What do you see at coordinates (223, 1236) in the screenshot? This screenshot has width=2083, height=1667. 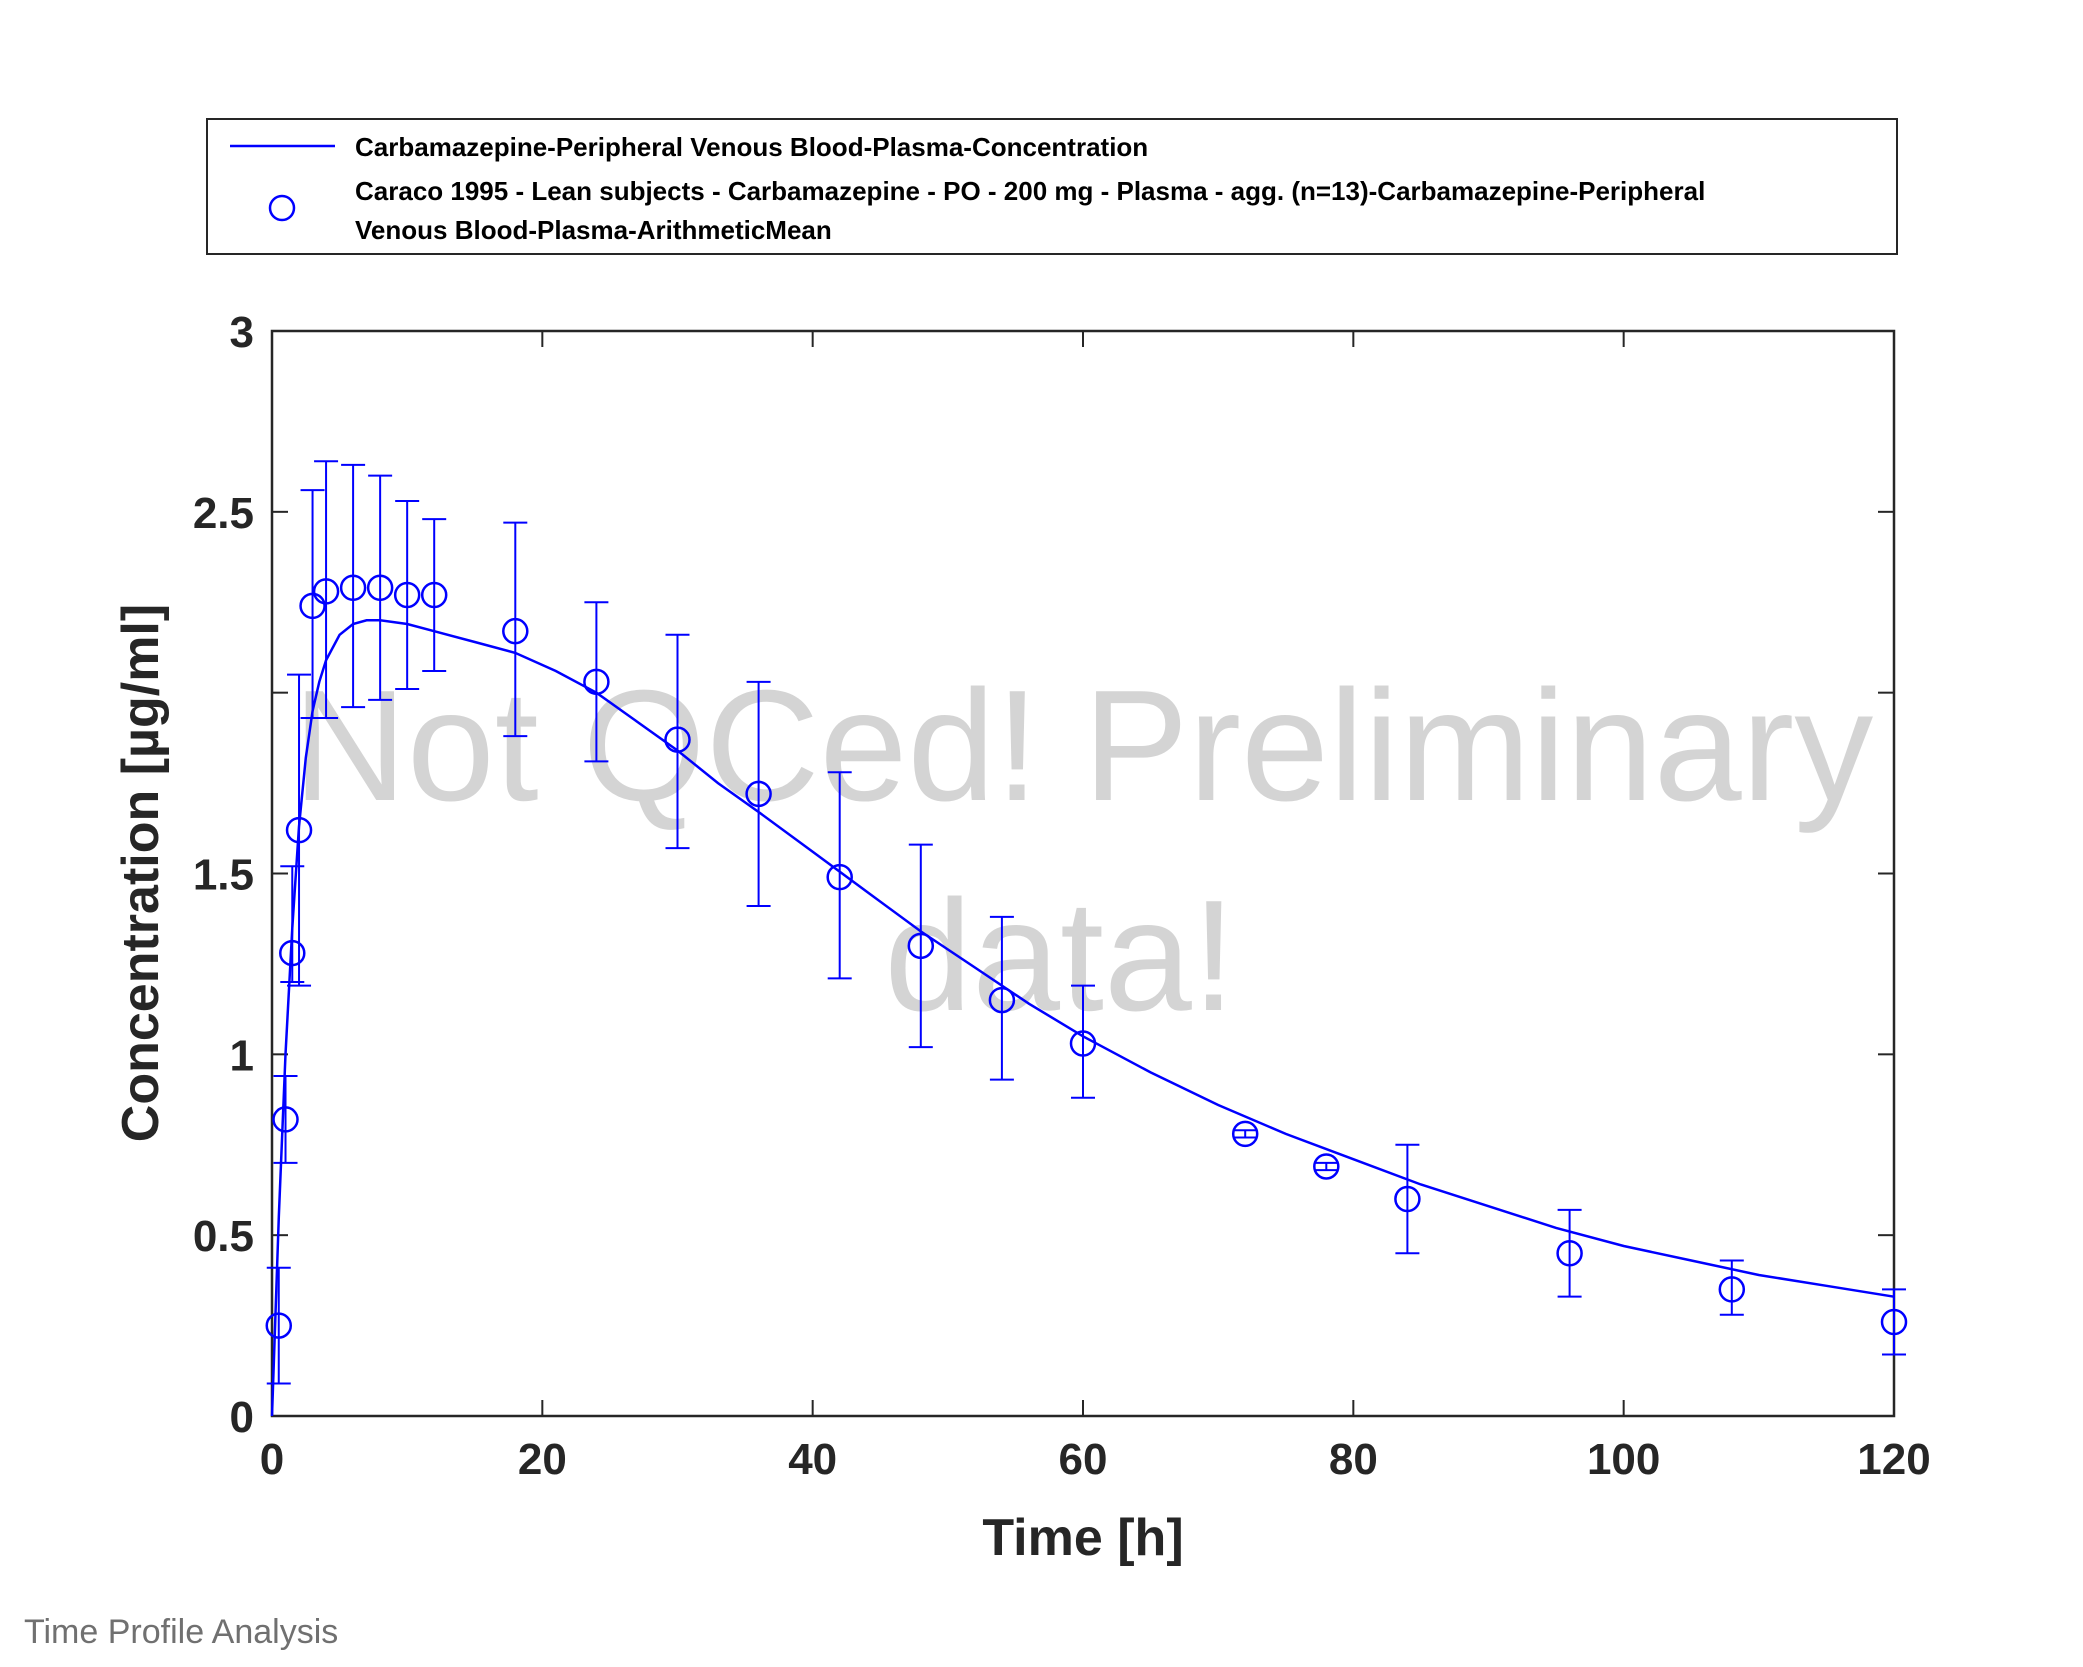 I see `y-tick-label: 0.5` at bounding box center [223, 1236].